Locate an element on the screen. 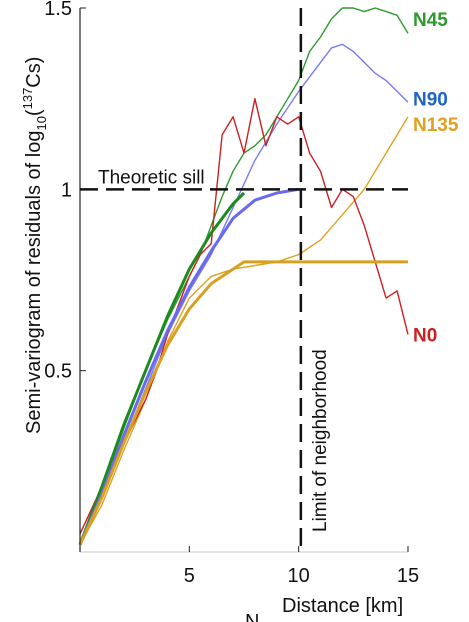 The height and width of the screenshot is (622, 469). y-axis-label-sup: 137 is located at coordinates (27, 99).